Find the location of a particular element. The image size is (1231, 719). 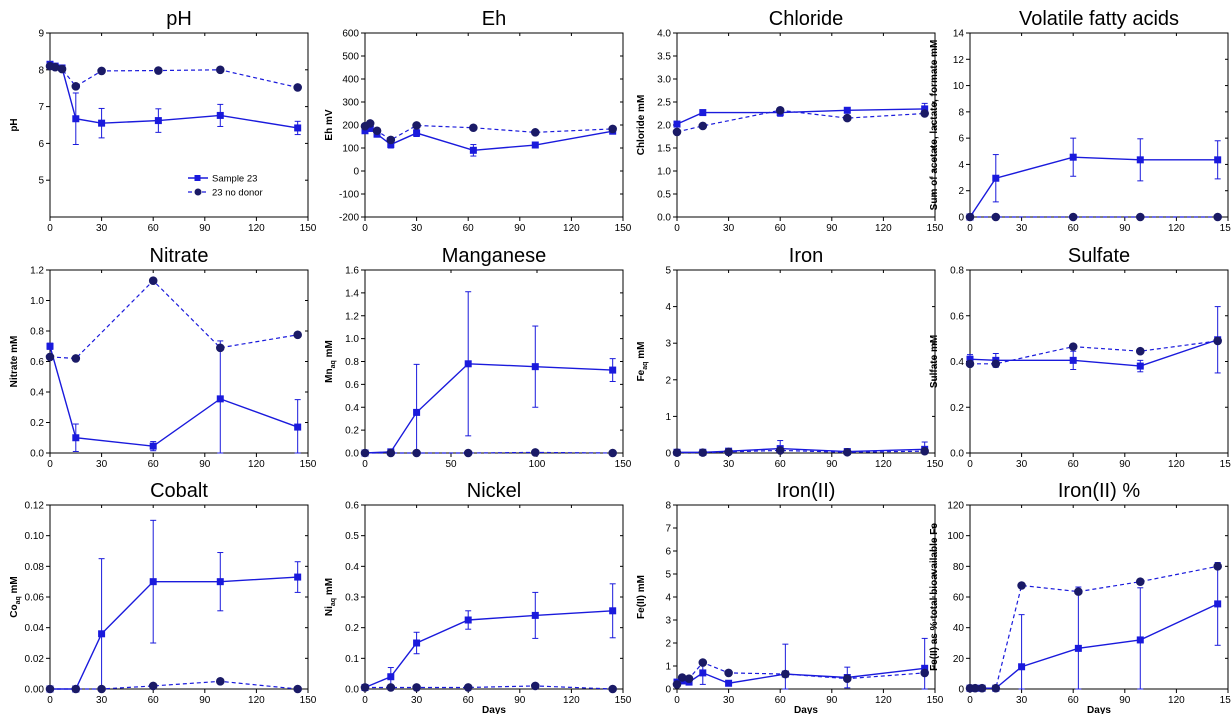

chart-title: Eh is located at coordinates (494, 19).